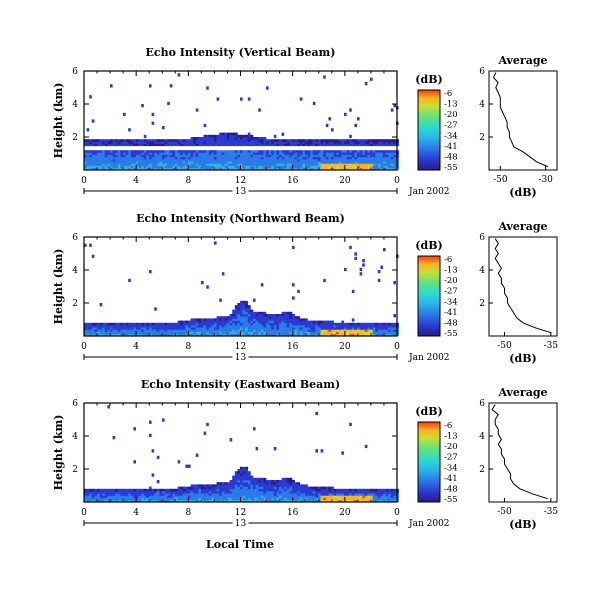 The image size is (613, 598). What do you see at coordinates (188, 513) in the screenshot?
I see `x-tick-label: 8` at bounding box center [188, 513].